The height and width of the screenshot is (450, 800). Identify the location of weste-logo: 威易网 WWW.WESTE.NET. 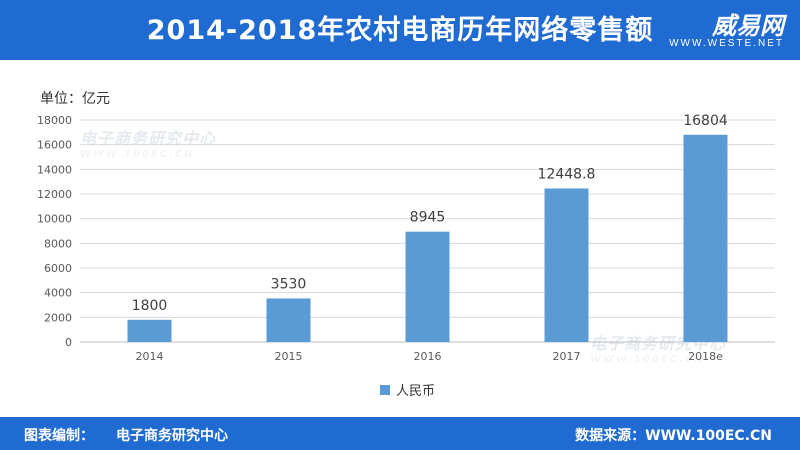
(724, 30).